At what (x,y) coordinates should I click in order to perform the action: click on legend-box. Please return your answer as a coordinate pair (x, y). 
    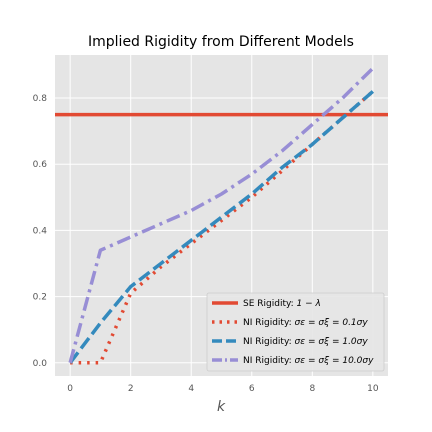
    Looking at the image, I should click on (295, 332).